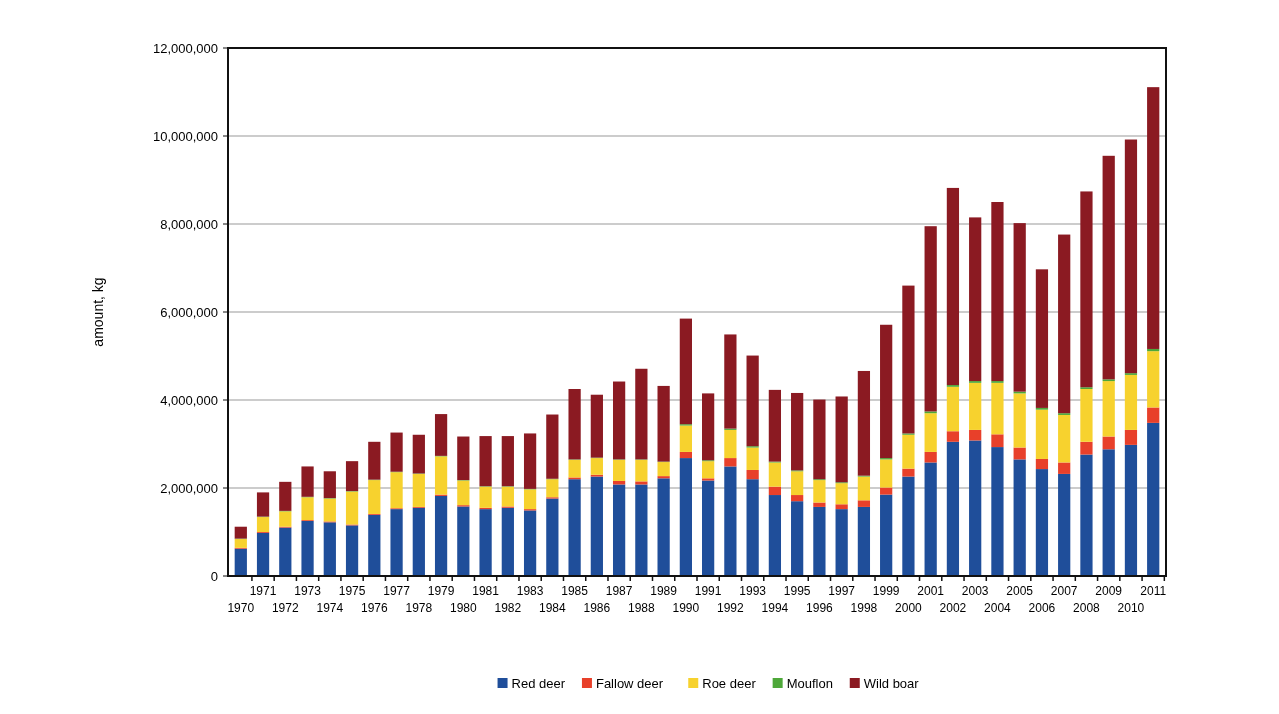 The image size is (1279, 714). Describe the element at coordinates (441, 591) in the screenshot. I see `x-tick-label: 1979` at that location.